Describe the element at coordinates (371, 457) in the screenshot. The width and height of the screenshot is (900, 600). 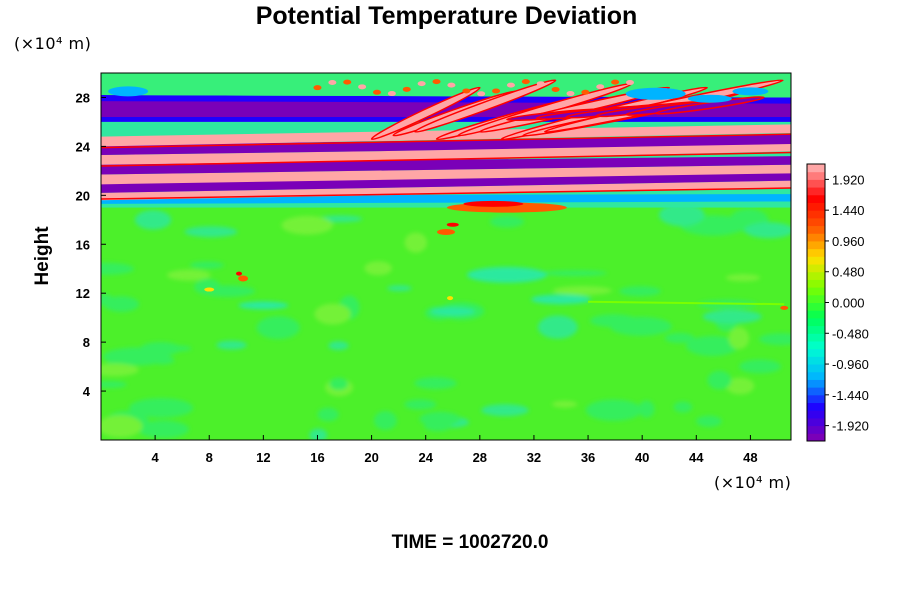
I see `x-tick-label: 20` at that location.